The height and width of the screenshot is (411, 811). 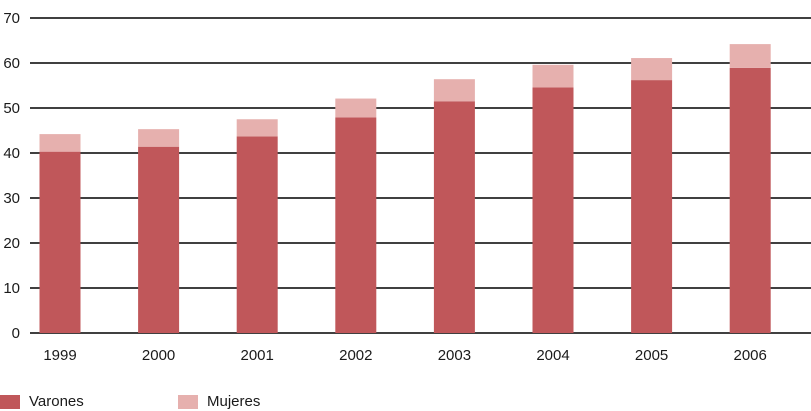 I want to click on bar-mujeres-2002, so click(x=356, y=108).